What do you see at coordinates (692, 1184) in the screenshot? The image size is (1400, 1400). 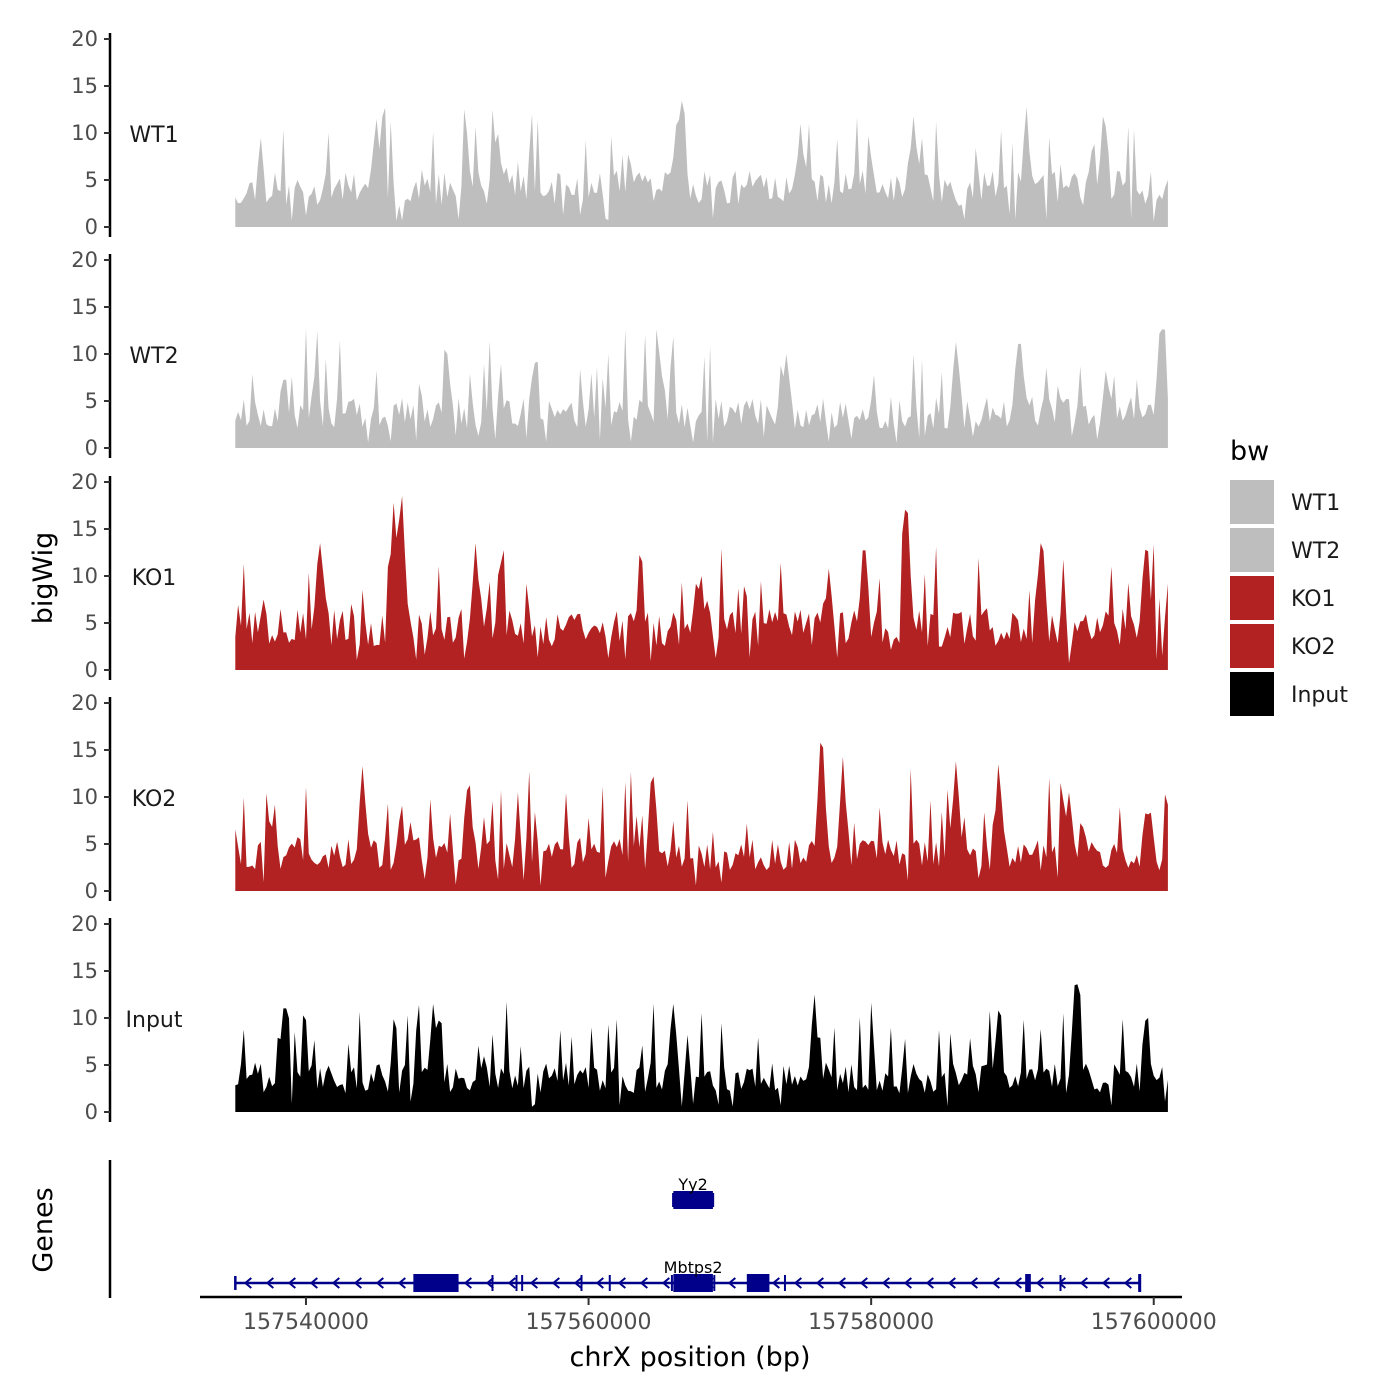 I see `gene-label: Yy2` at bounding box center [692, 1184].